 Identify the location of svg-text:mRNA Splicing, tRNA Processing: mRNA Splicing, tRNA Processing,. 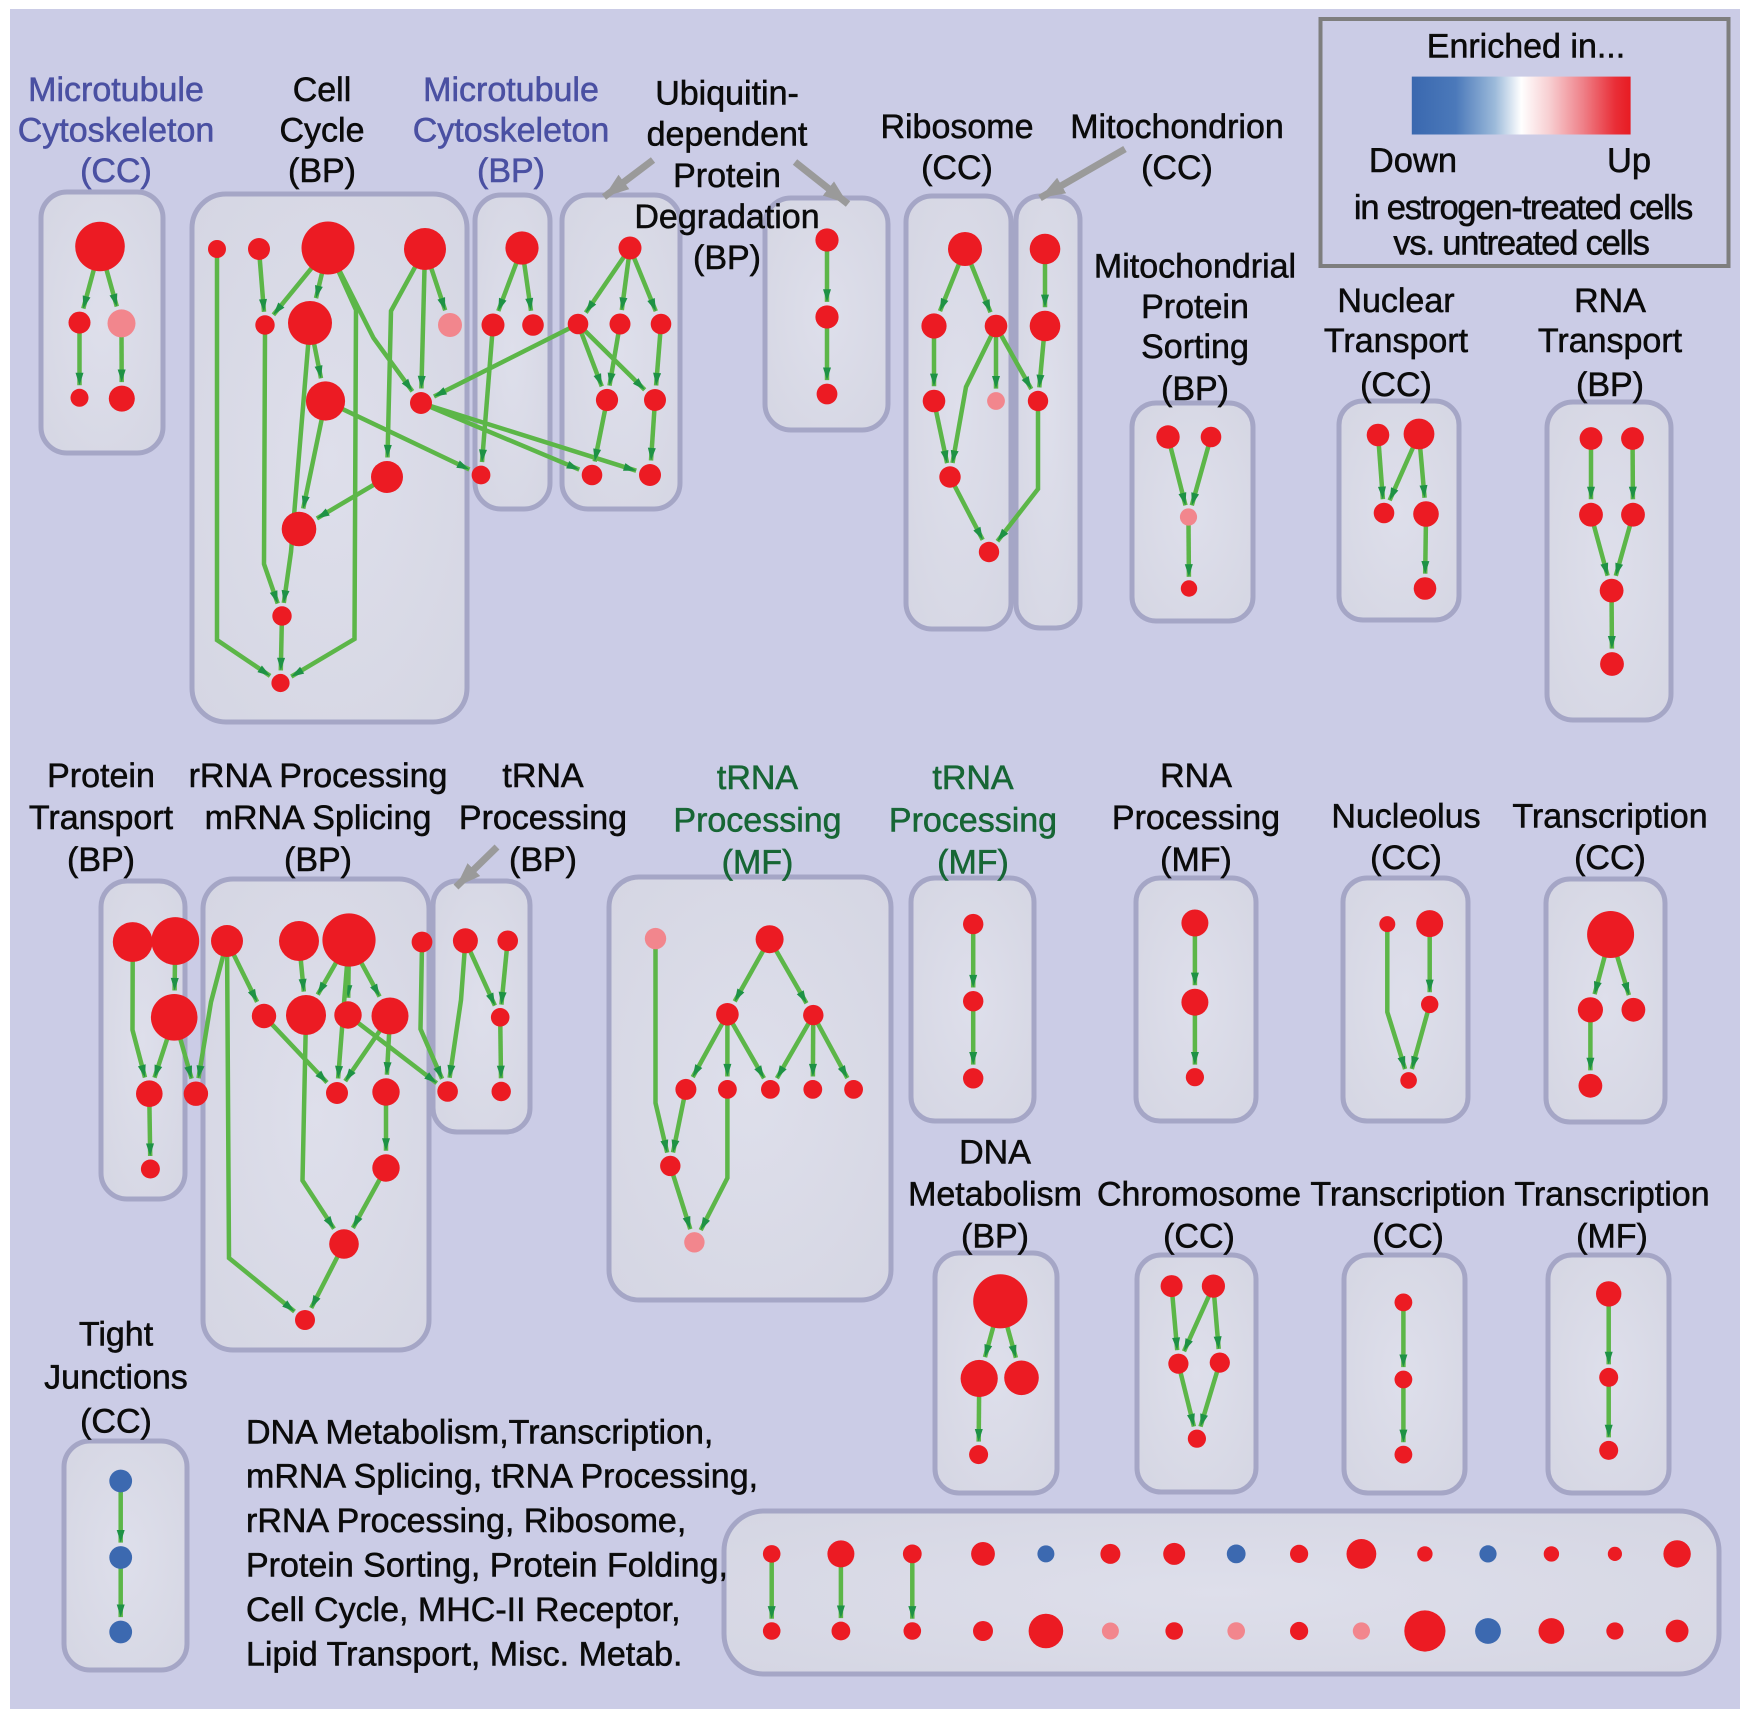
(502, 1477).